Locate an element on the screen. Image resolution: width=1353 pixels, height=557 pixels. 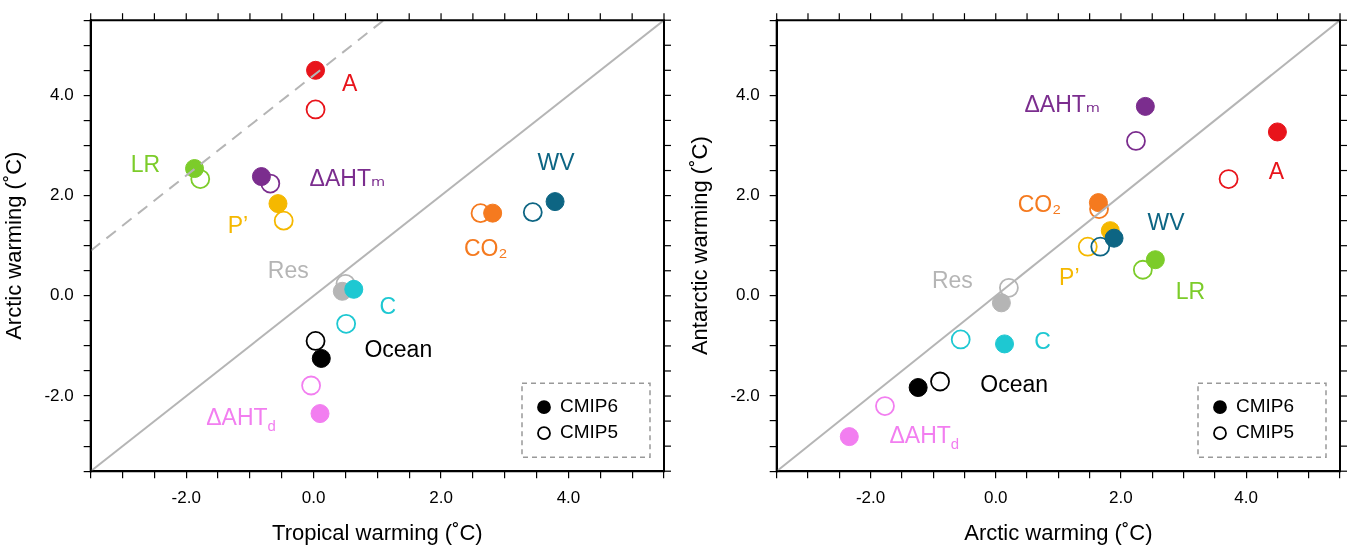
y-axis-title: Arctic warming (˚C) is located at coordinates (14, 245).